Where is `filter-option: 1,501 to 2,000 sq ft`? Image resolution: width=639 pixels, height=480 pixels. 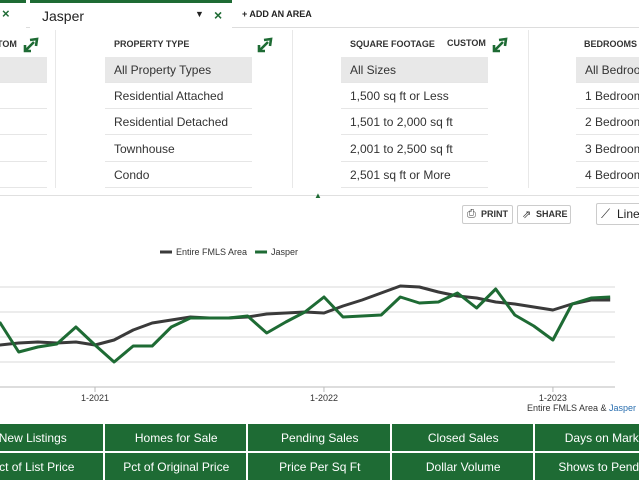
filter-option: 1,501 to 2,000 sq ft is located at coordinates (414, 122).